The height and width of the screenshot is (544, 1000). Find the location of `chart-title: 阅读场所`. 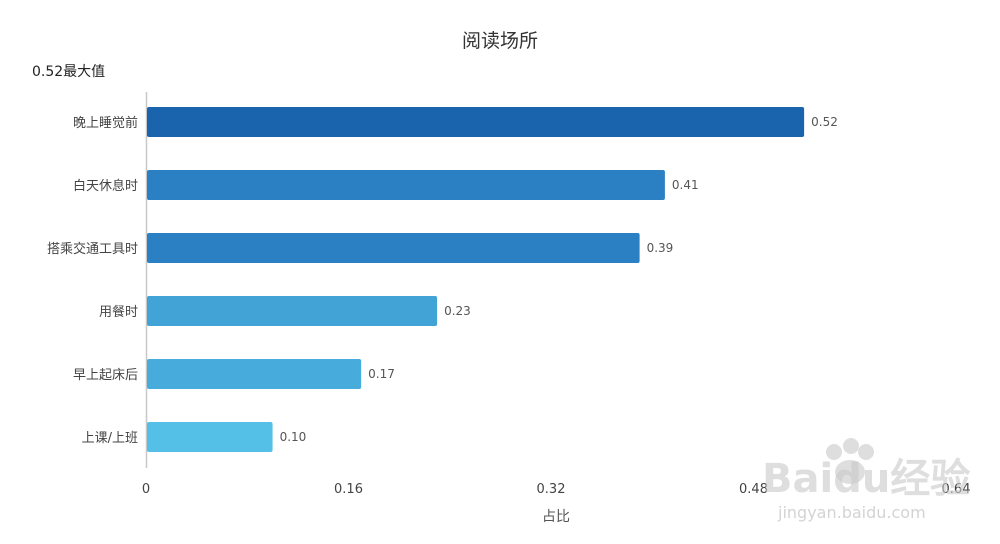

chart-title: 阅读场所 is located at coordinates (500, 41).